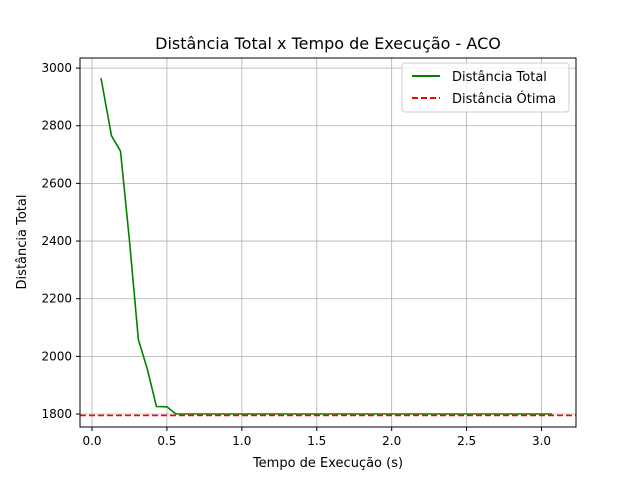 Image resolution: width=640 pixels, height=484 pixels. Describe the element at coordinates (241, 441) in the screenshot. I see `x-tick-label: 1.0` at that location.